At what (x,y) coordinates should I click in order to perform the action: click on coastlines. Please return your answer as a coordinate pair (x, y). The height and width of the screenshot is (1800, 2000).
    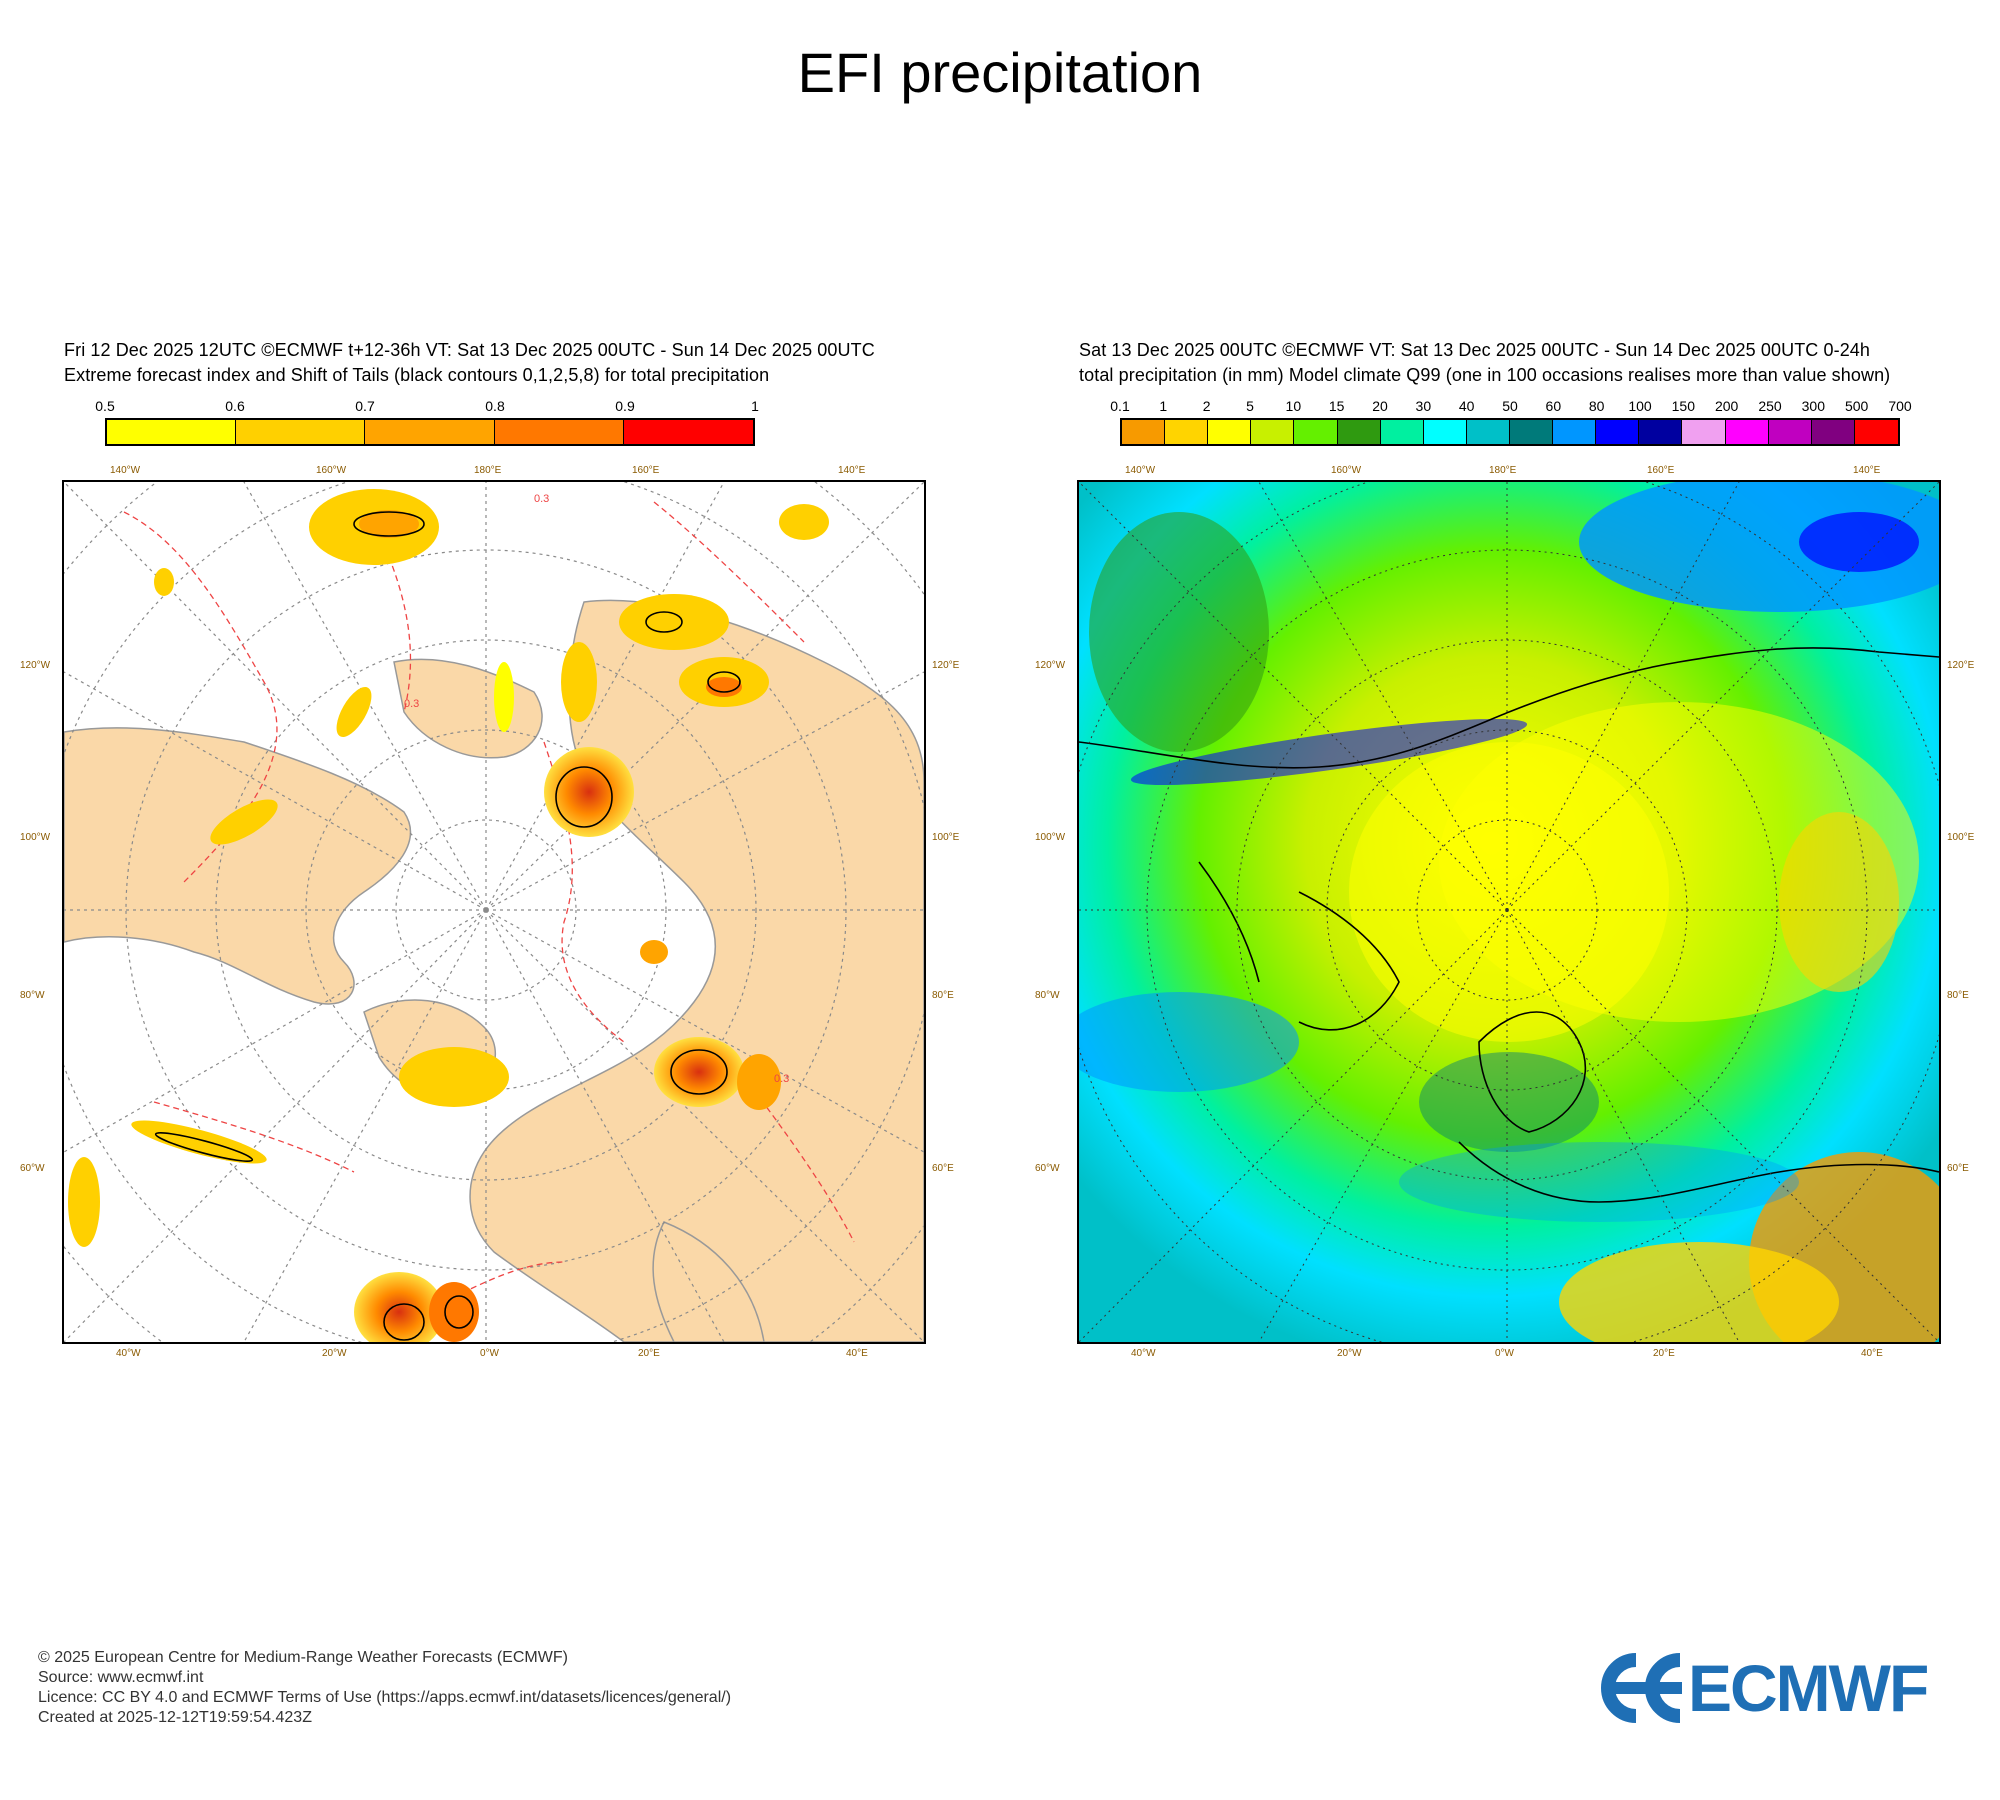
    Looking at the image, I should click on (1509, 925).